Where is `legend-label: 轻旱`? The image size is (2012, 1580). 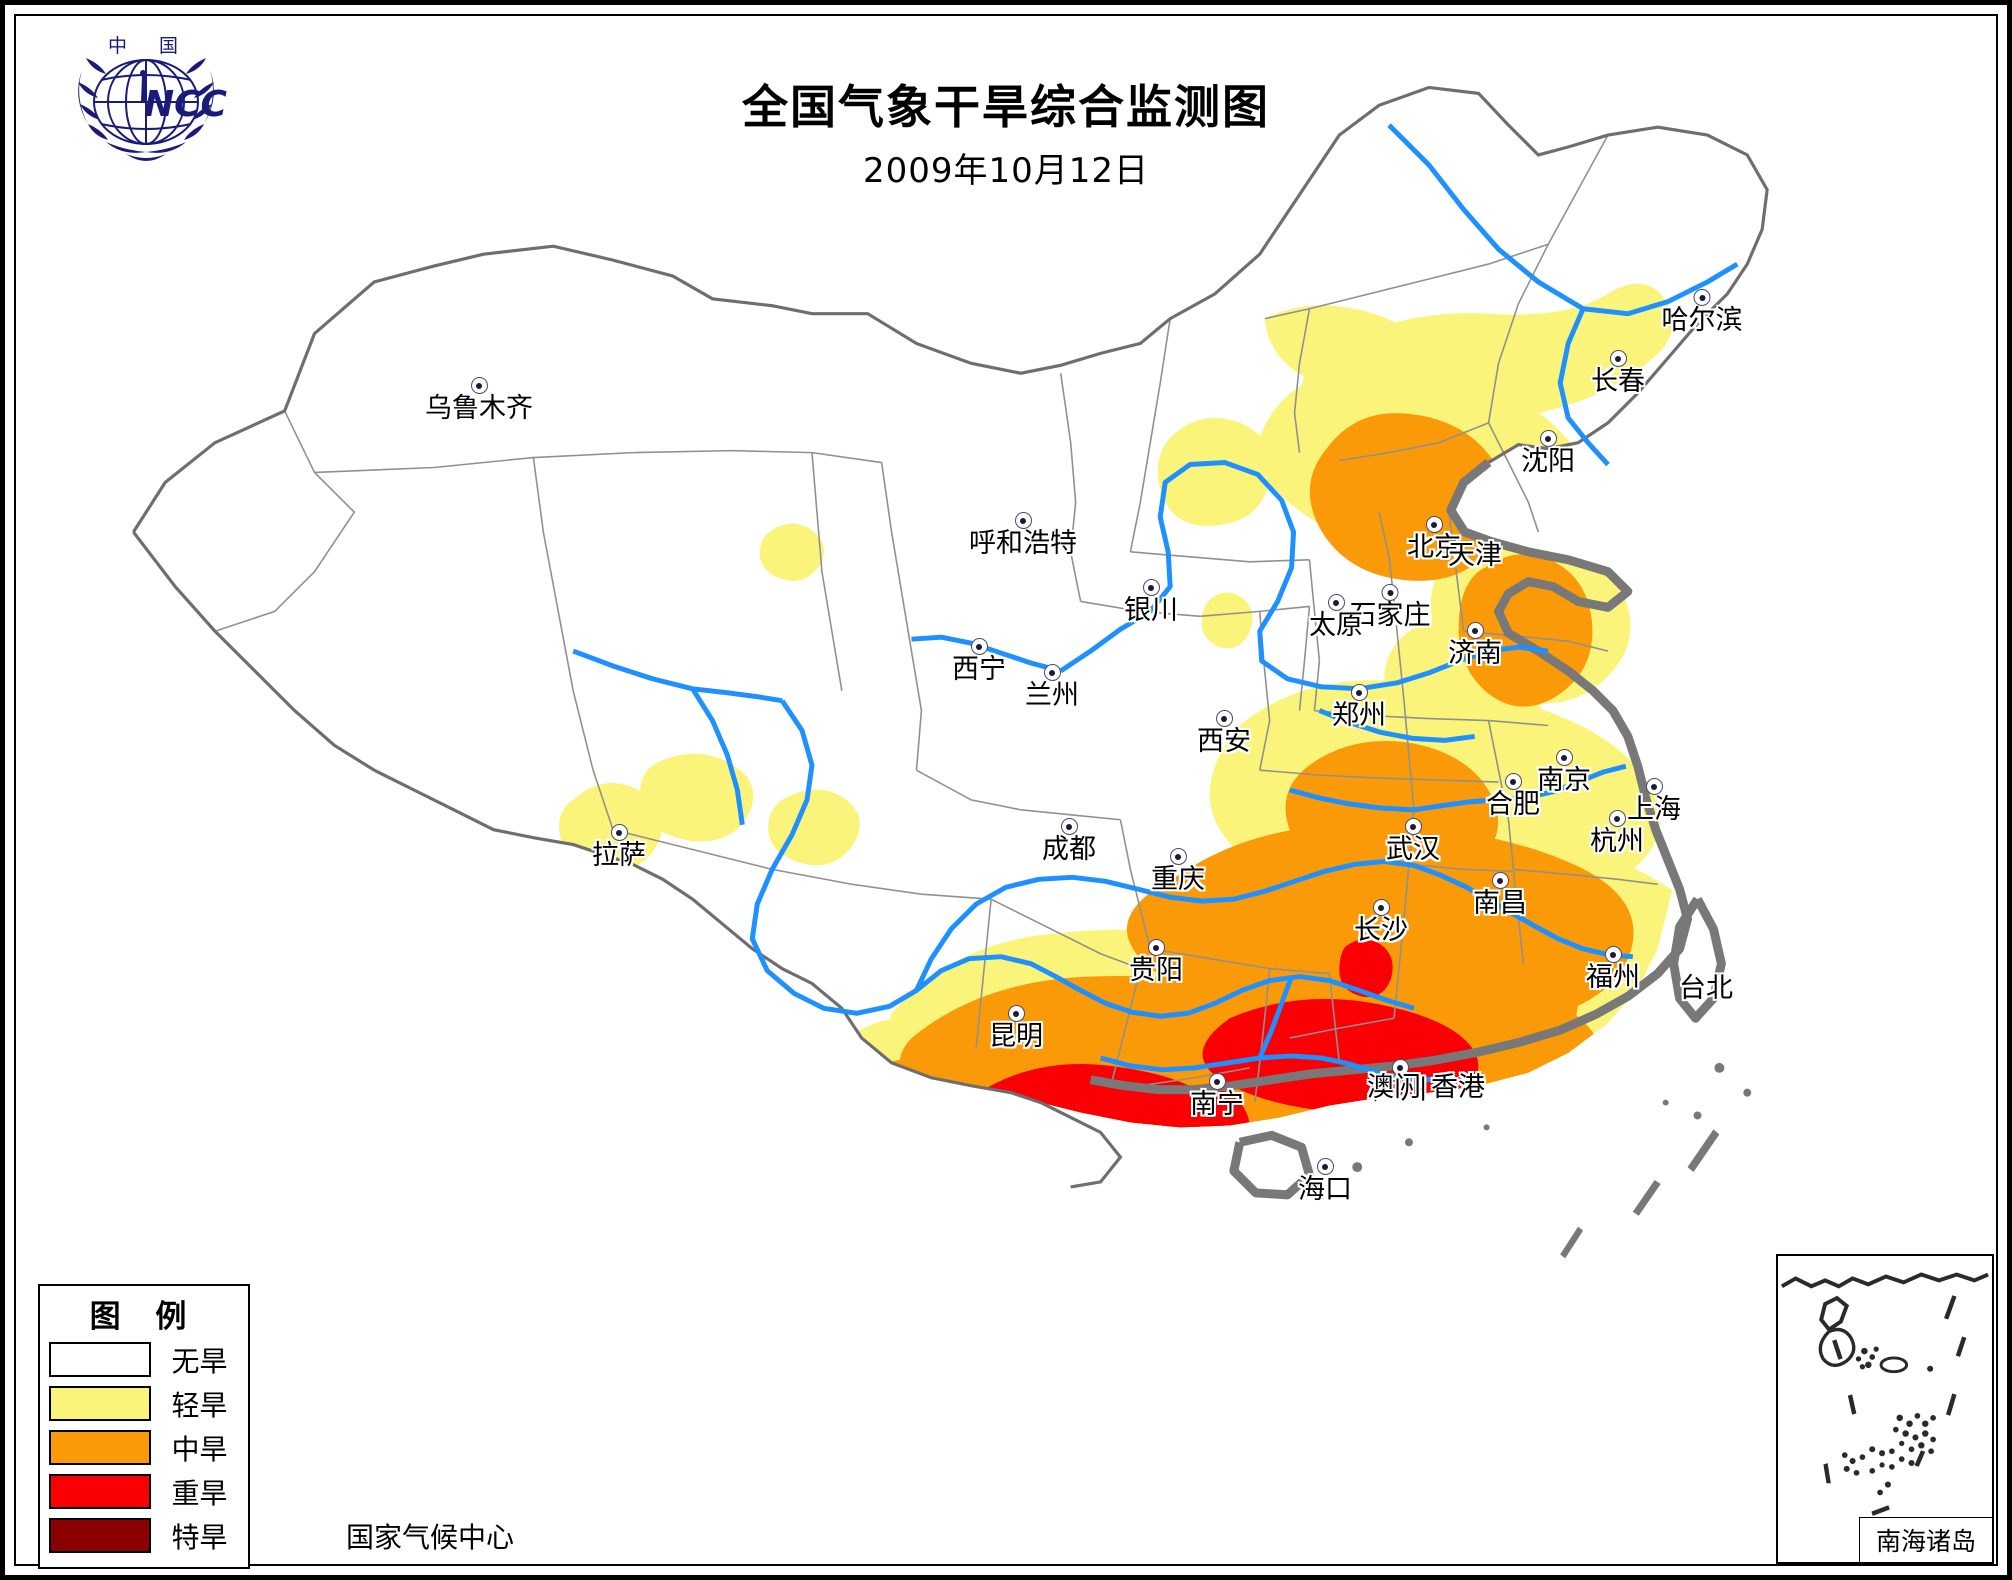
legend-label: 轻旱 is located at coordinates (199, 1405).